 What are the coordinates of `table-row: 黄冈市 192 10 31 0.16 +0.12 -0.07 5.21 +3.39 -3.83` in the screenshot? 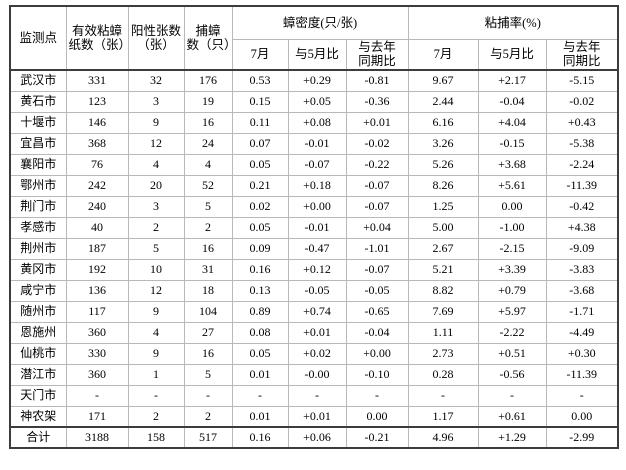 It's located at (314, 269).